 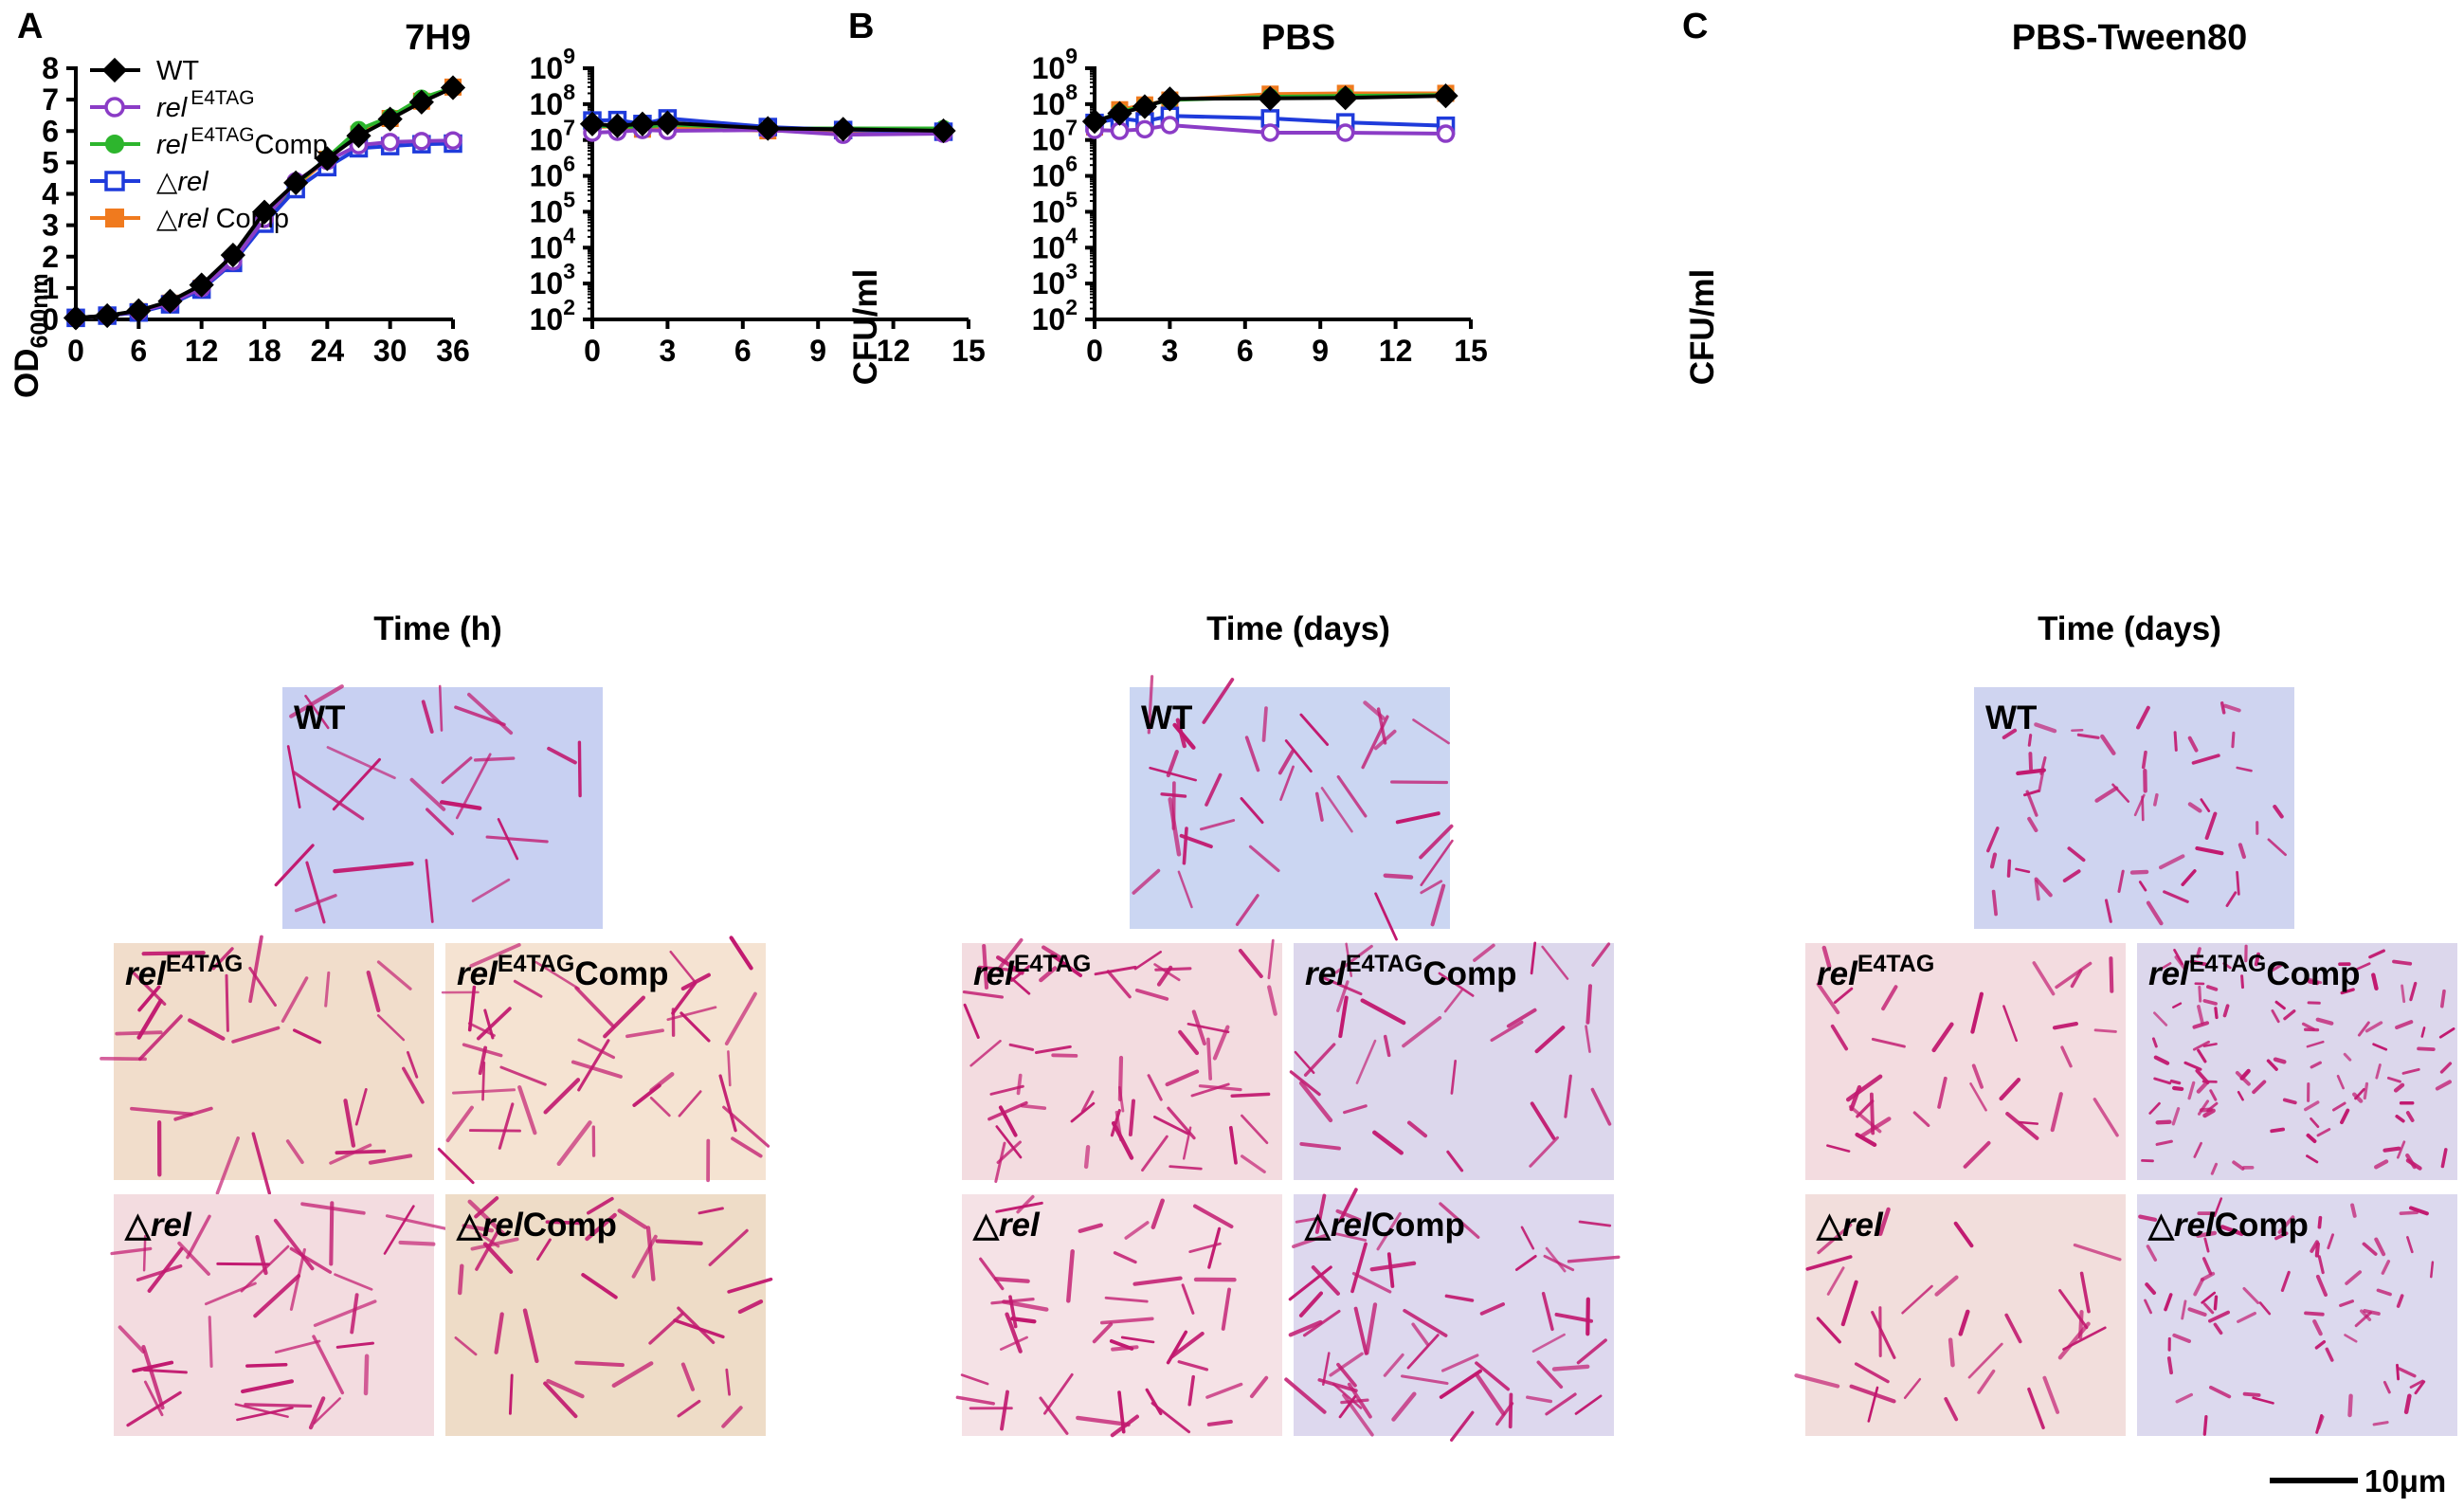 I want to click on micrograph-b-relcomp: relE4TAGComp, so click(x=1451, y=1060).